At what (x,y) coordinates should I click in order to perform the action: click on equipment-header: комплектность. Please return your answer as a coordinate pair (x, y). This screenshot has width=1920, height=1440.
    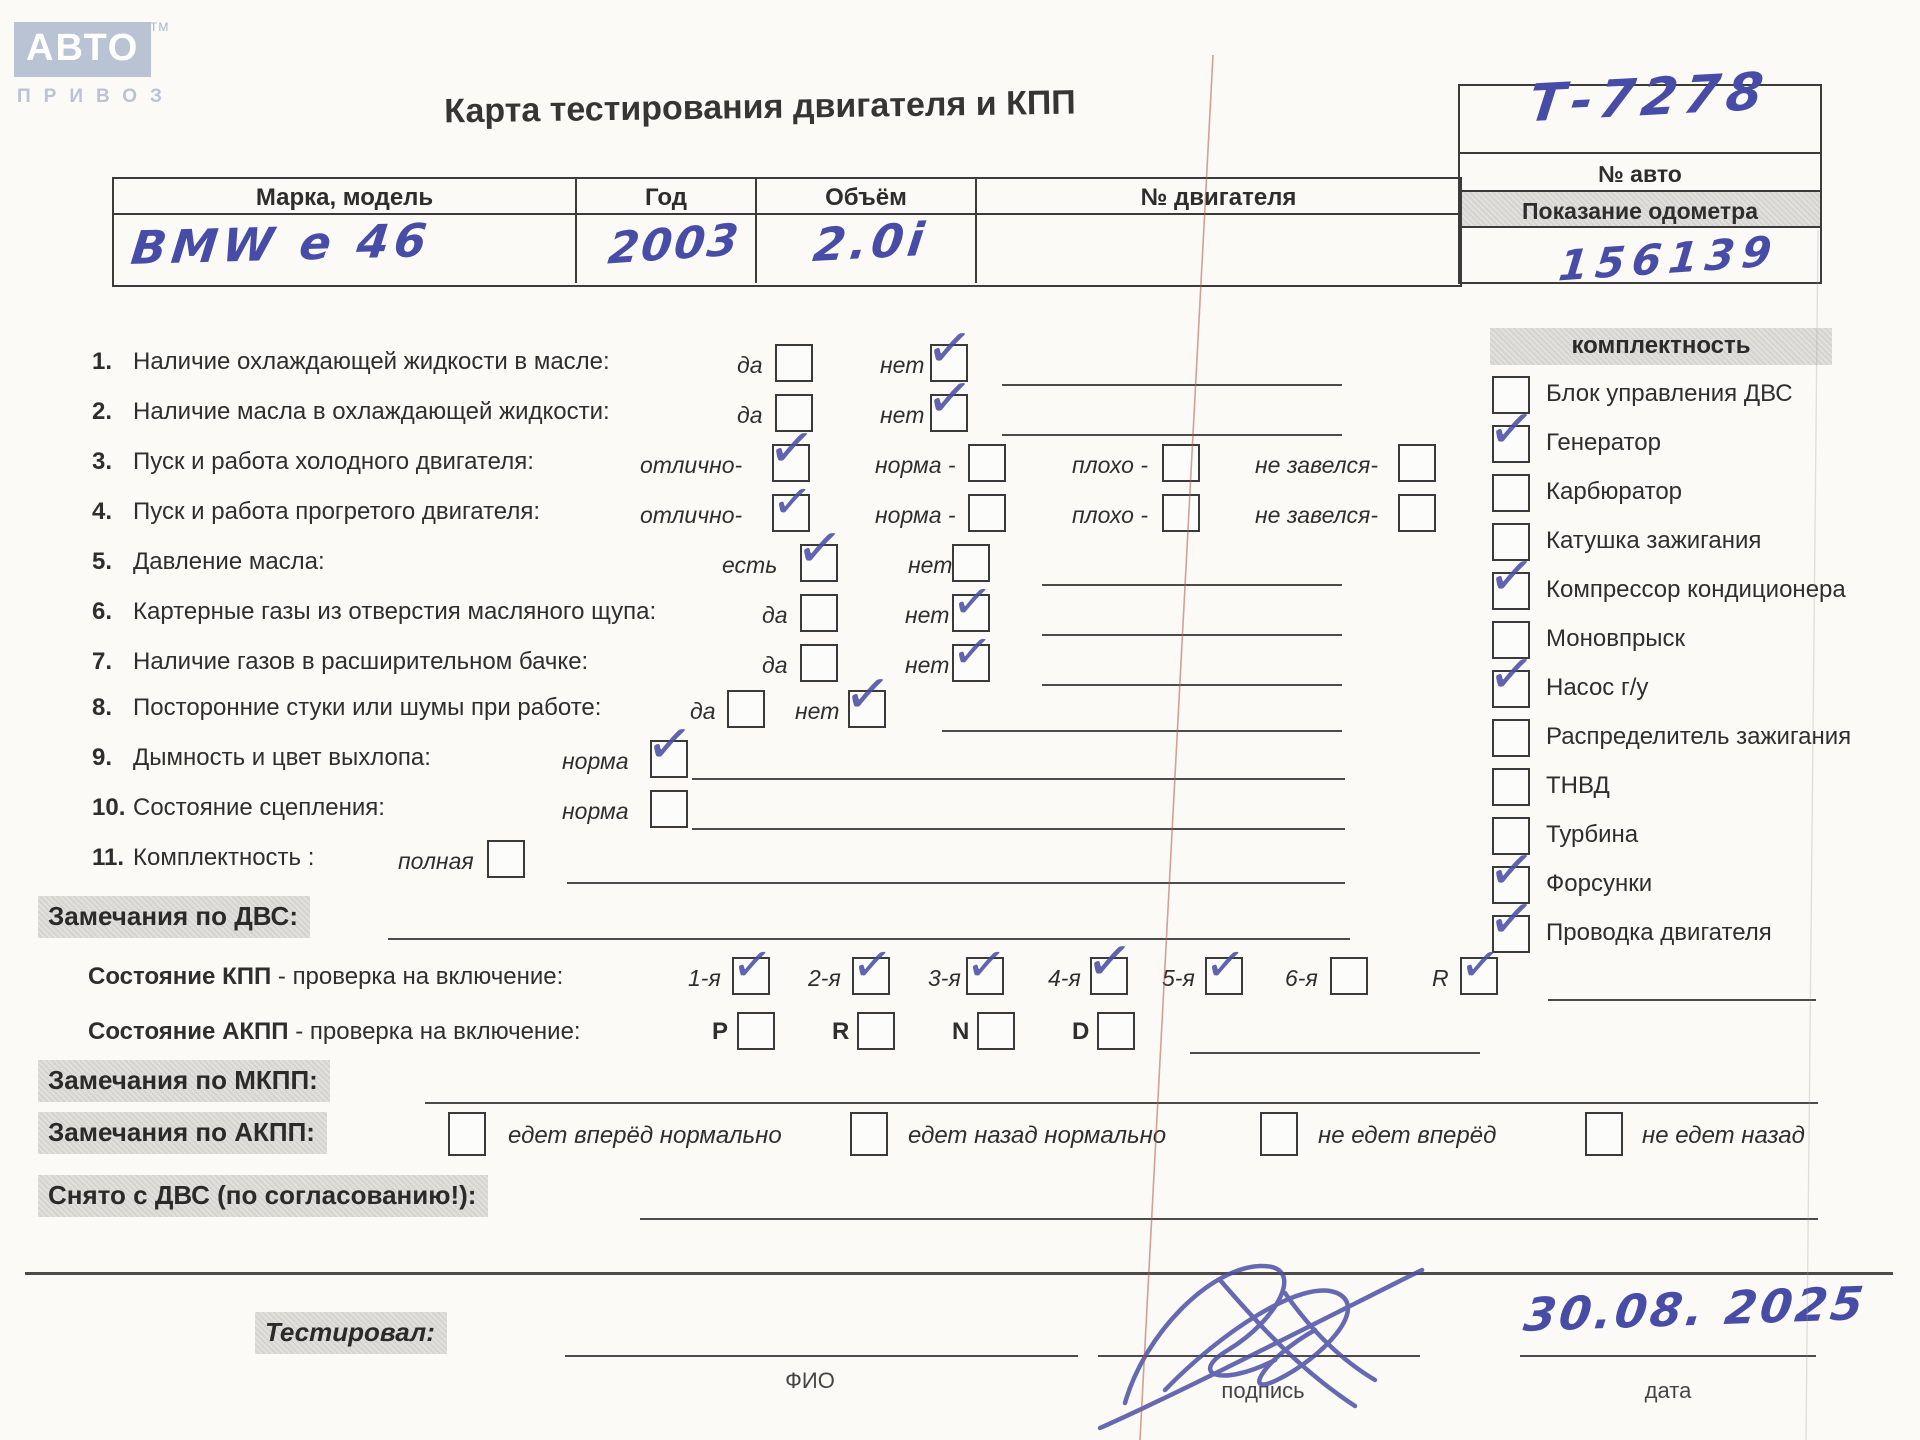
    Looking at the image, I should click on (1661, 346).